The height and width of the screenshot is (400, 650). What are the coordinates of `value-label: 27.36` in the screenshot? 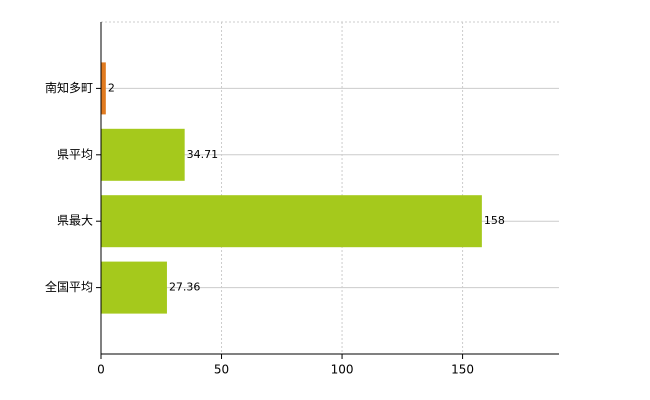 It's located at (185, 287).